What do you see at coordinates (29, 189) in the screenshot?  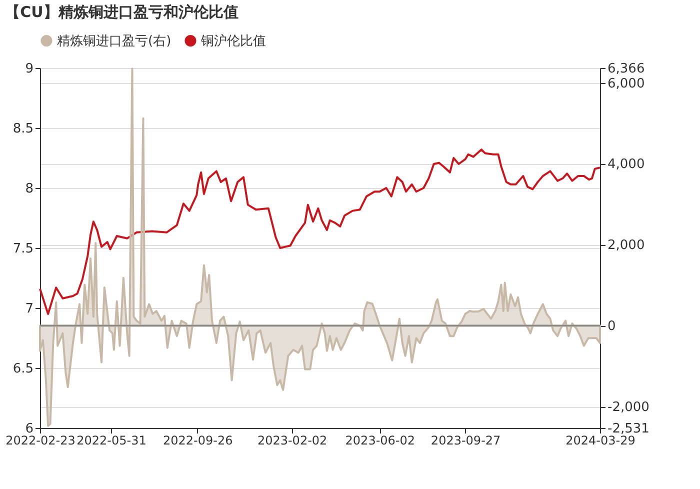 I see `y-tick-label: 8` at bounding box center [29, 189].